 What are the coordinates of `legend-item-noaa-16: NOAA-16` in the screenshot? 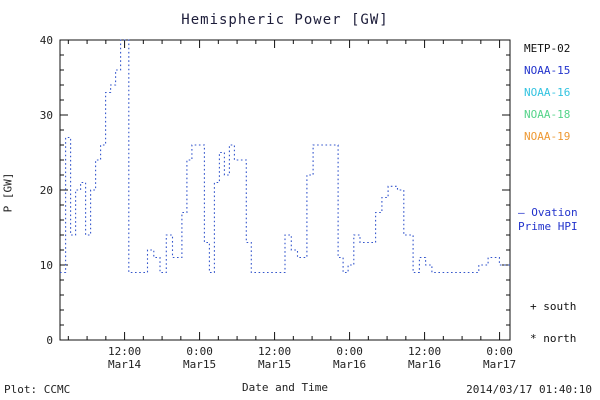 It's located at (547, 92).